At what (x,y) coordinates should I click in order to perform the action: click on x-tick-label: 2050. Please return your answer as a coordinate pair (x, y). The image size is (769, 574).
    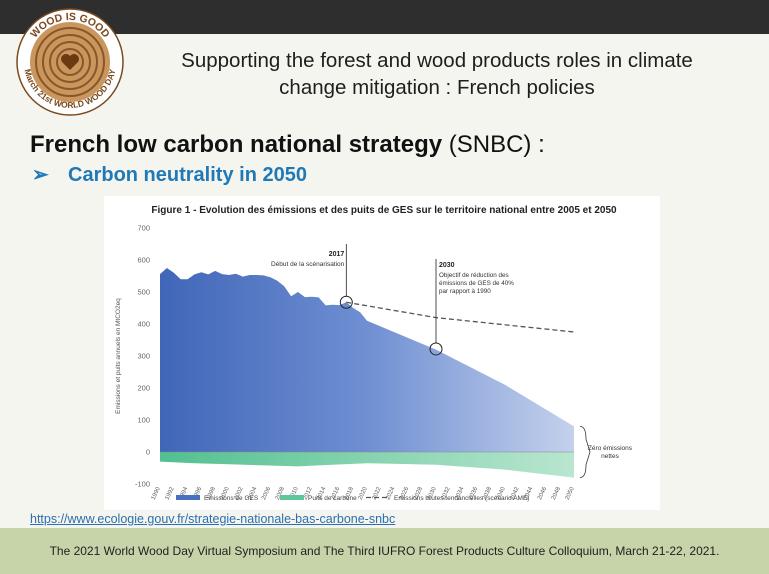
    Looking at the image, I should click on (570, 493).